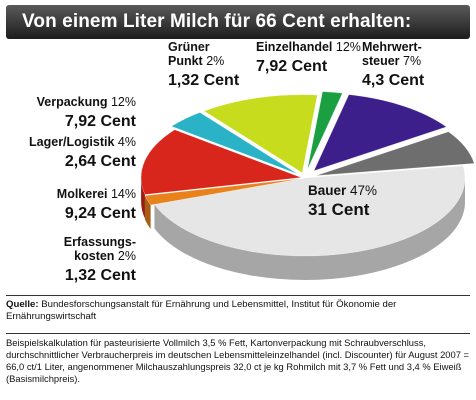 The height and width of the screenshot is (400, 476). What do you see at coordinates (97, 204) in the screenshot?
I see `slice-label: Molkerei 14% 9,24 Cent` at bounding box center [97, 204].